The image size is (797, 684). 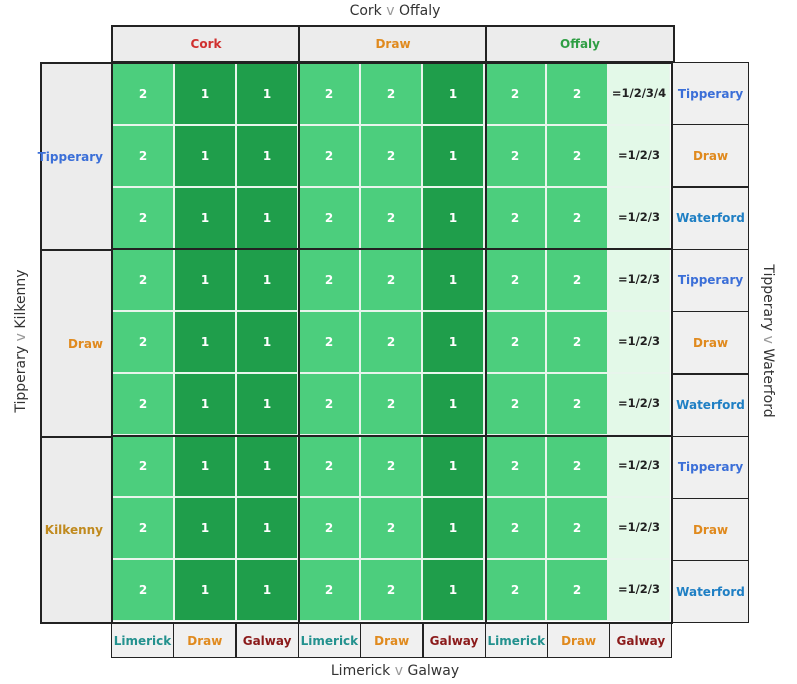 What do you see at coordinates (395, 671) in the screenshot?
I see `bottom-match-title: Limerick v Galway` at bounding box center [395, 671].